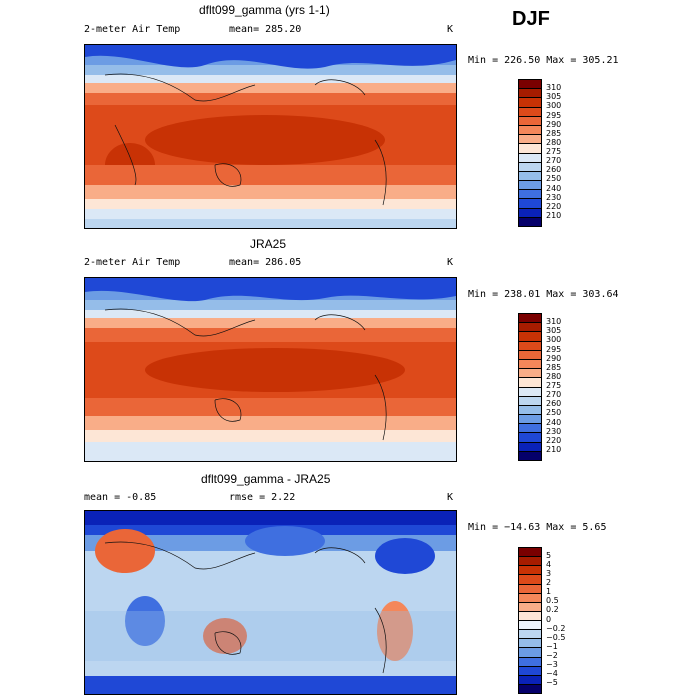 This screenshot has width=700, height=700. I want to click on panel1-minmax: Min = 226.50 Max = 305.21, so click(543, 60).